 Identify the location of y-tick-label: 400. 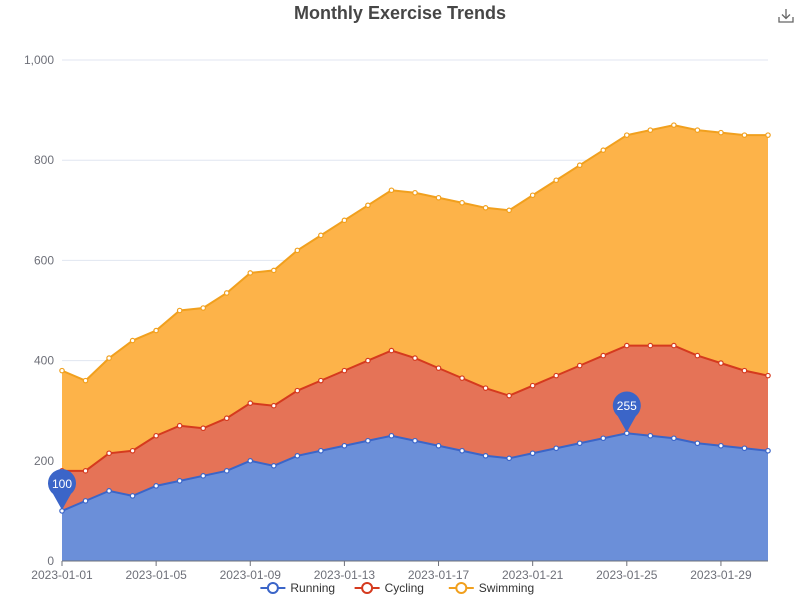
(44, 361).